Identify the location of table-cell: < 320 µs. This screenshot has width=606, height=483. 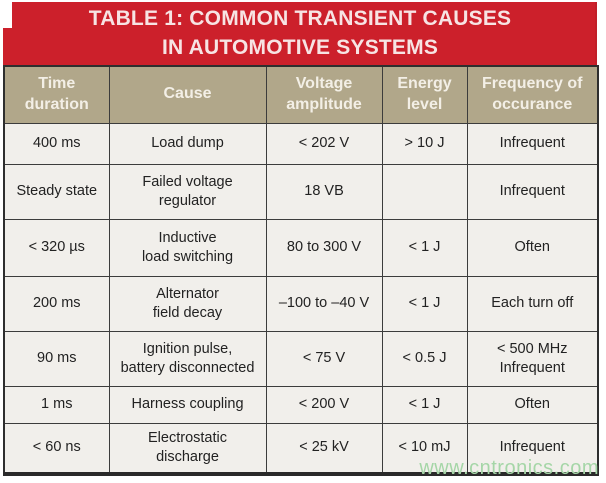
(56, 247).